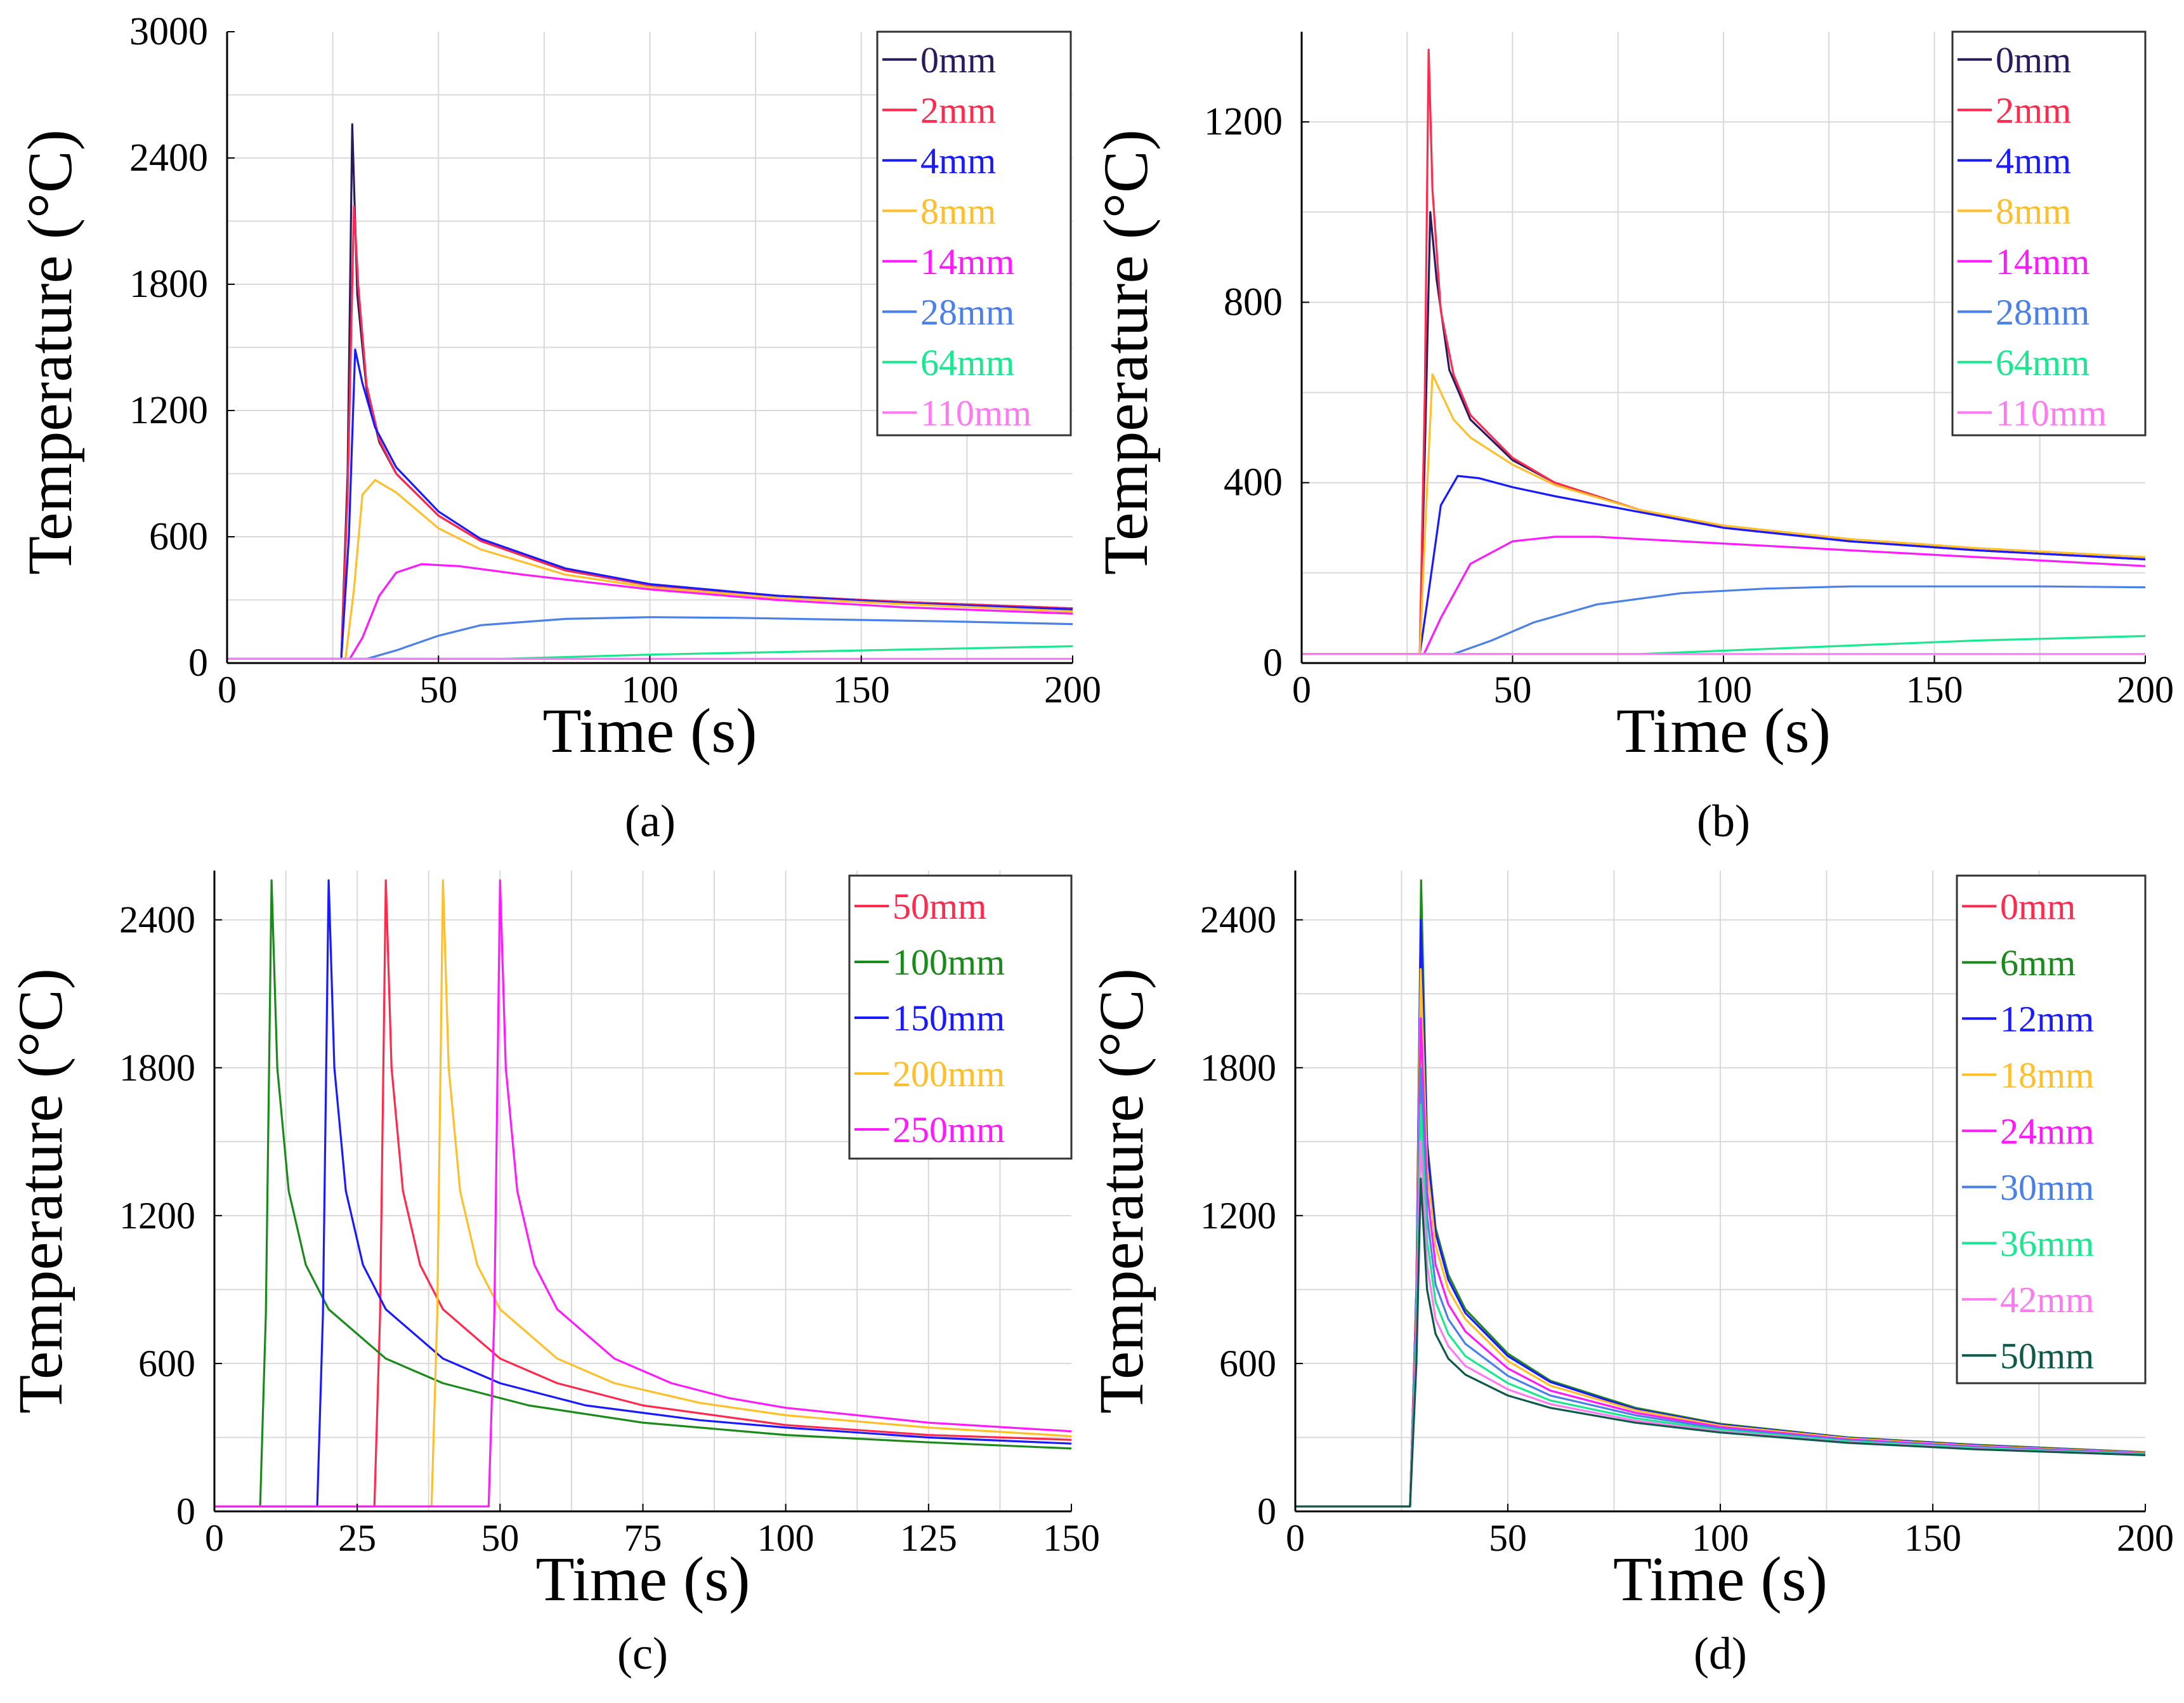  Describe the element at coordinates (949, 1129) in the screenshot. I see `legend-label-250mm: 250mm` at that location.